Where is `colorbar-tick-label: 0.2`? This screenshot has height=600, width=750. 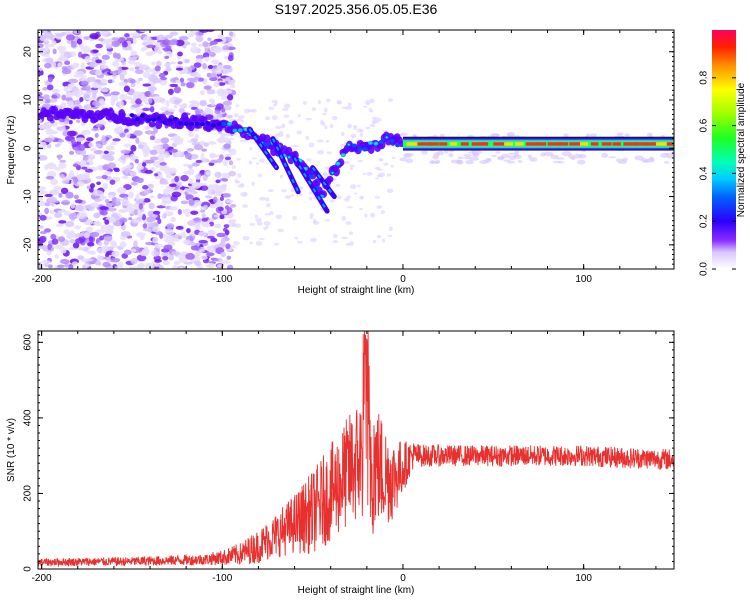 colorbar-tick-label: 0.2 is located at coordinates (704, 221).